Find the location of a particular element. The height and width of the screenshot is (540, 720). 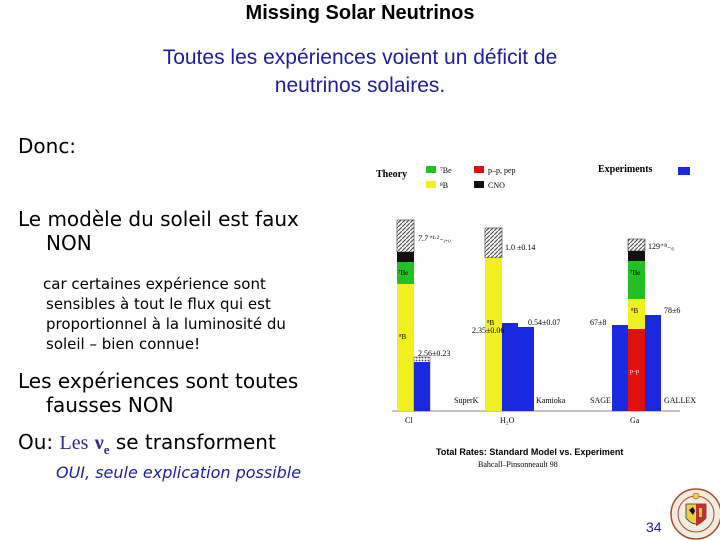

subtitle-line-2: neutrinos solaires. is located at coordinates (360, 85).